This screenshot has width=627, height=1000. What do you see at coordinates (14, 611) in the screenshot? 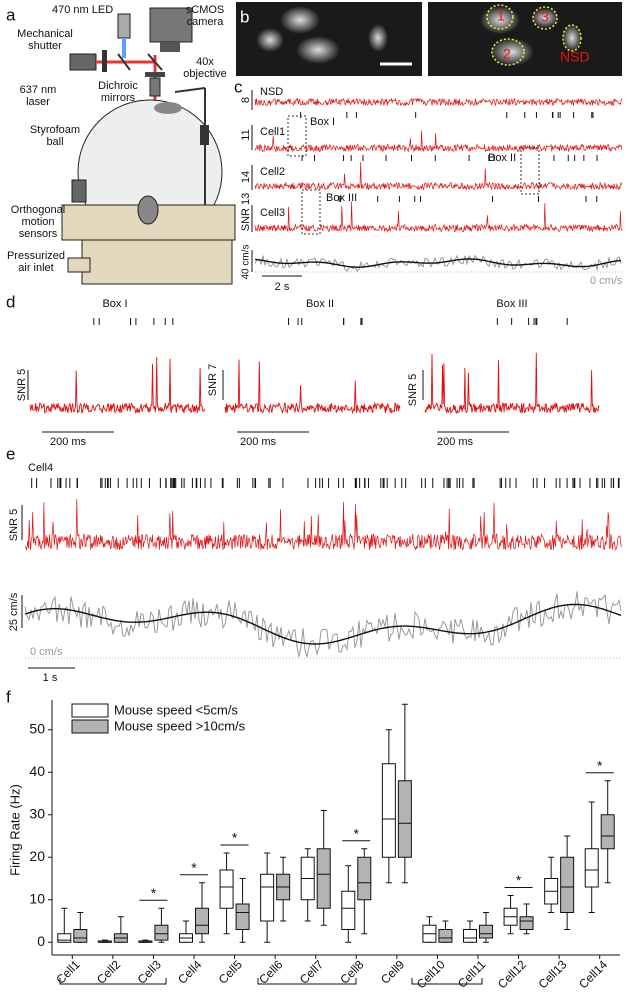
I see `scale-label: 25 cm/s` at bounding box center [14, 611].